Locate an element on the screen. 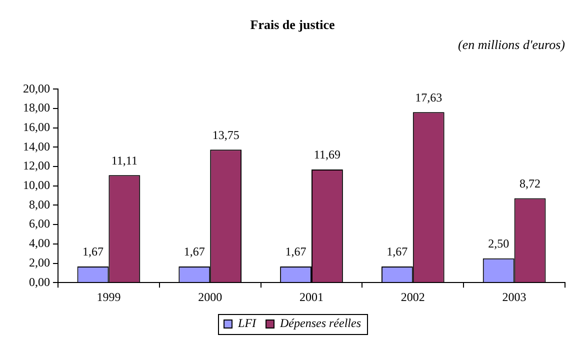 The width and height of the screenshot is (581, 348). y-tick-label: 0,00 is located at coordinates (39, 281).